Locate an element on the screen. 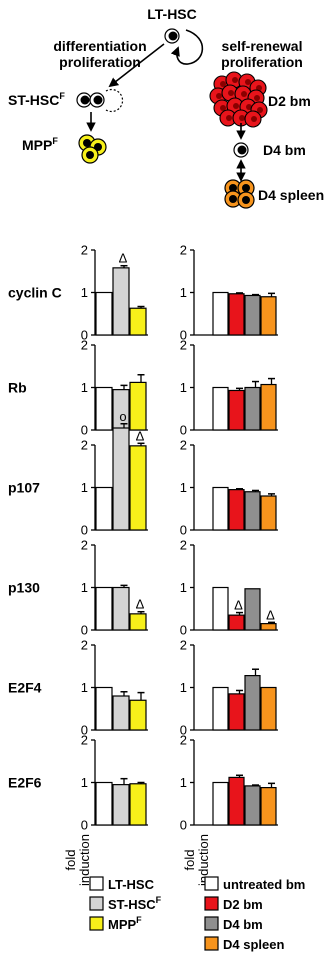 The width and height of the screenshot is (331, 965). differentiation-label: differentiation is located at coordinates (99, 46).